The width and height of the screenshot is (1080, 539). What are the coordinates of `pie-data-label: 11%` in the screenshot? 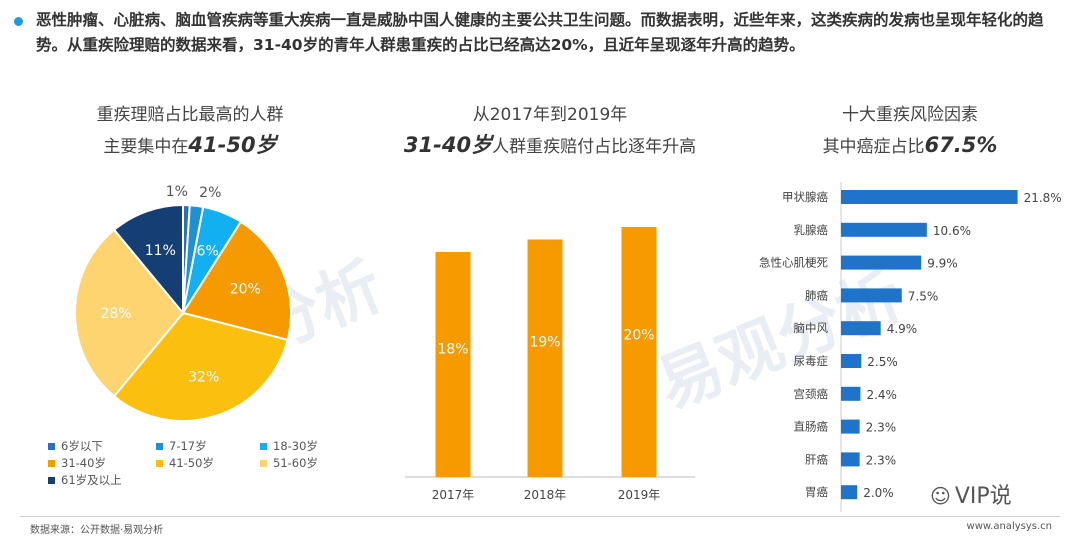 It's located at (160, 251).